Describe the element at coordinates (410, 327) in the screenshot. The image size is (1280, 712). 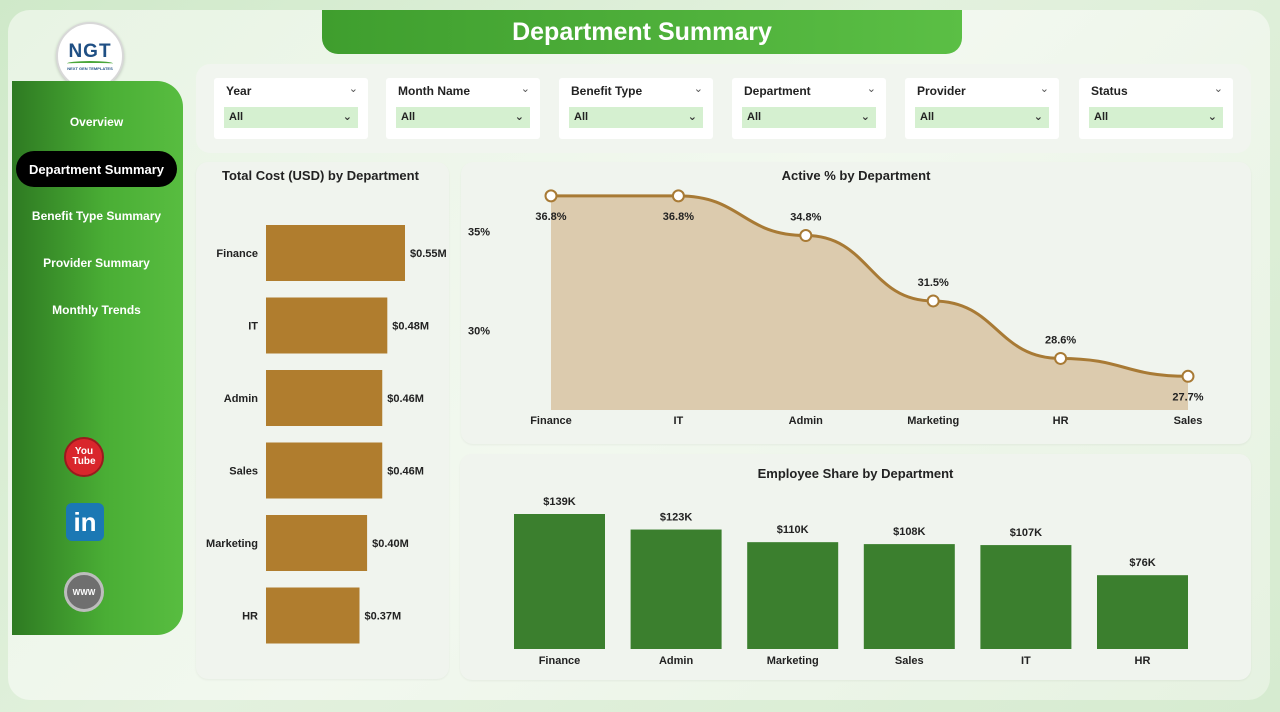
I see `data-label: $0.48M` at that location.